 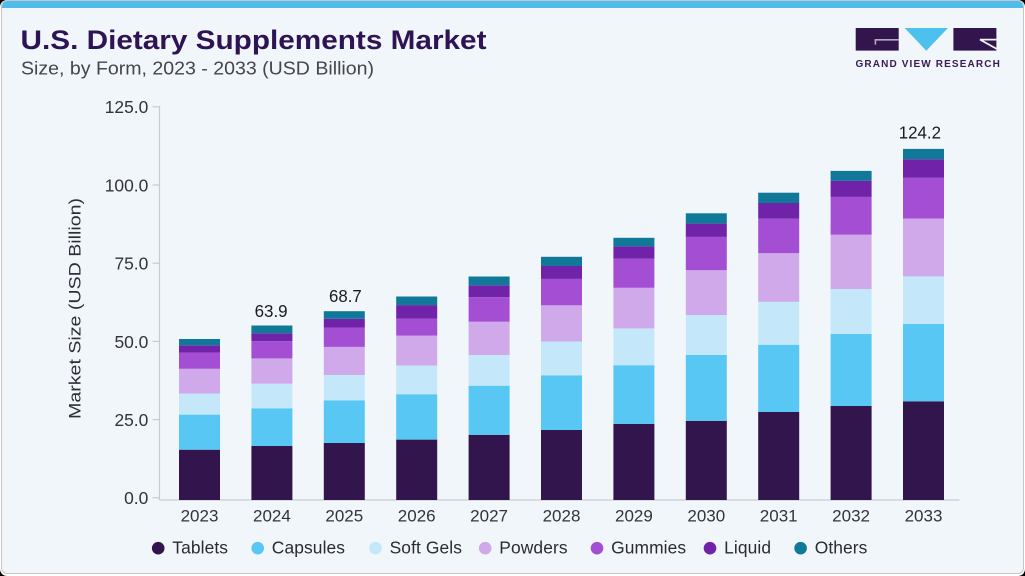 I want to click on svg-text:Size, by Form, 2023 - 2033 (US: Size, by Form, 2023 - 2033 (USD Billion), so click(x=197, y=68).